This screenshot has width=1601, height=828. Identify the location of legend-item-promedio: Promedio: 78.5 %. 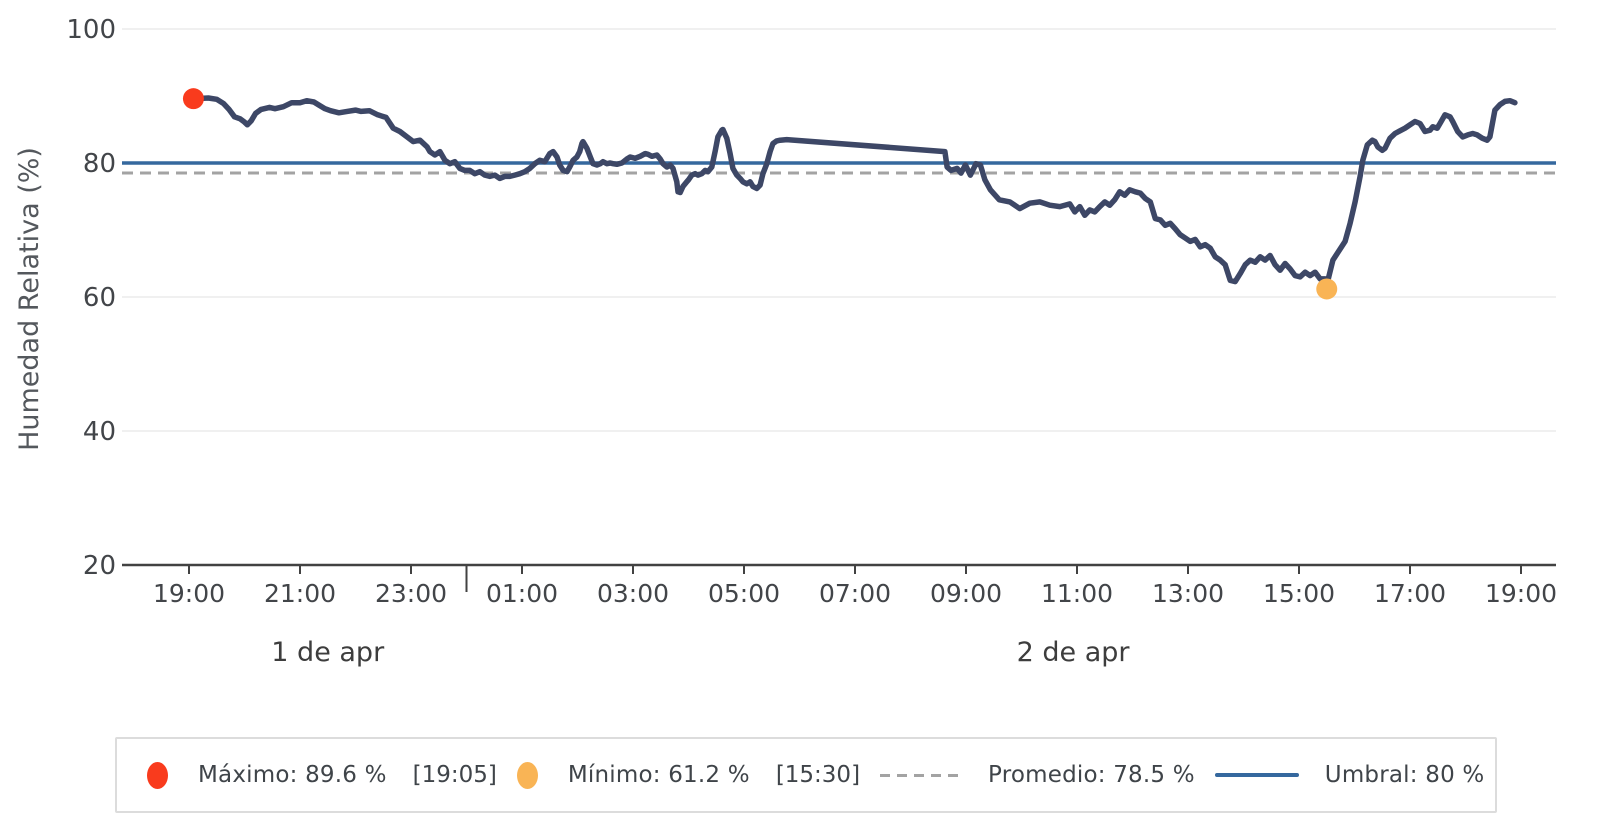
(1037, 775).